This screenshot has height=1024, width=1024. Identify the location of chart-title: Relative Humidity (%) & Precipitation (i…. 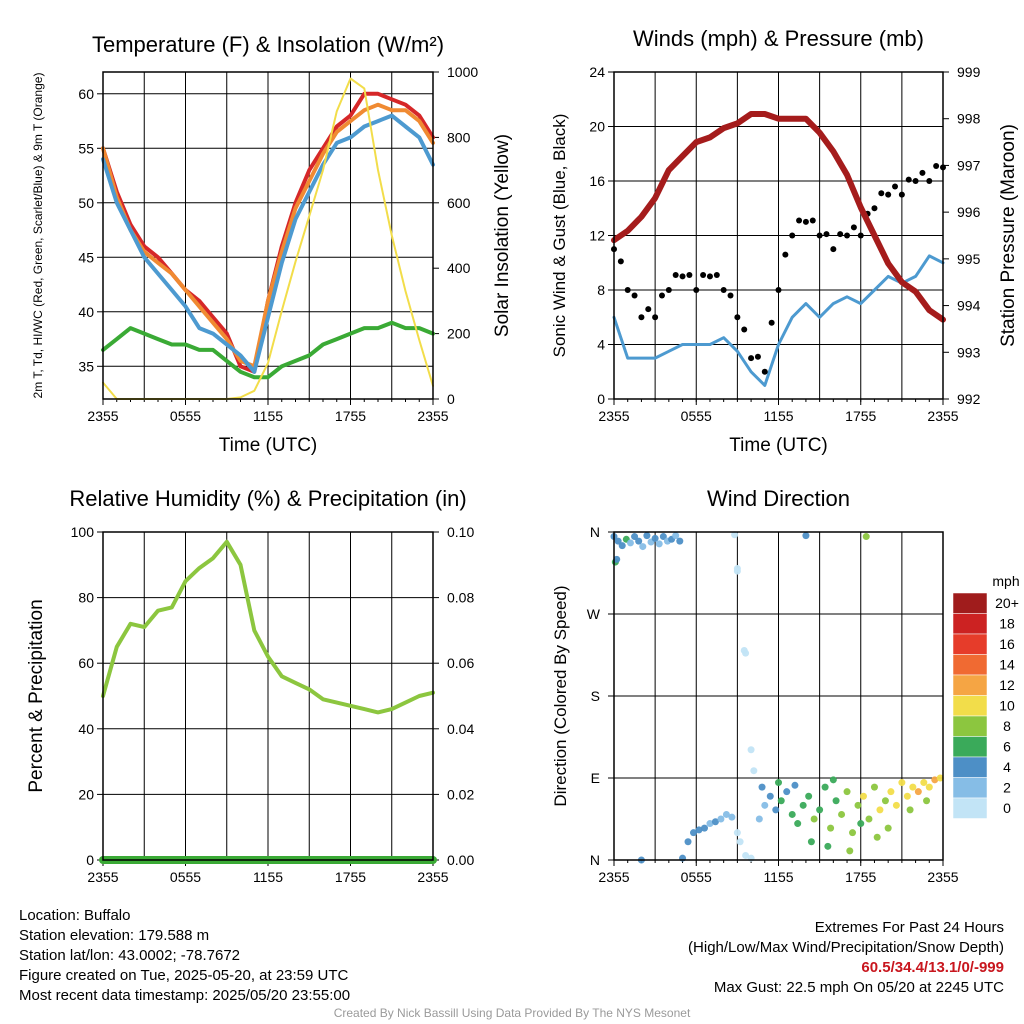
(267, 498).